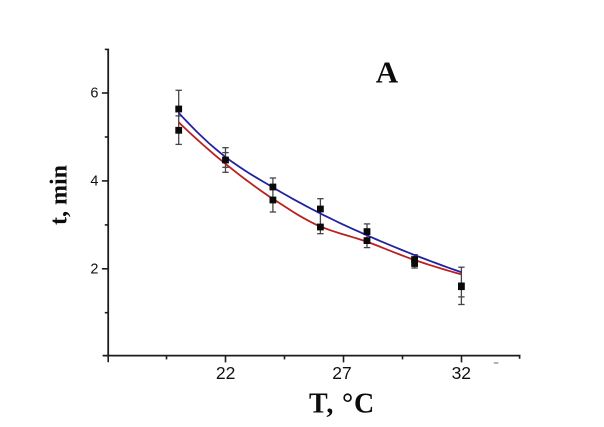 The image size is (604, 427). What do you see at coordinates (342, 404) in the screenshot?
I see `svg-text: T, °C` at bounding box center [342, 404].